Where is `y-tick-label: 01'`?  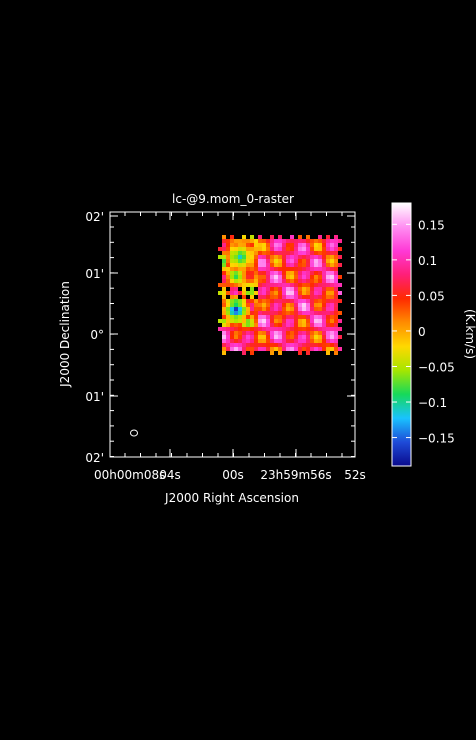 y-tick-label: 01' is located at coordinates (94, 274).